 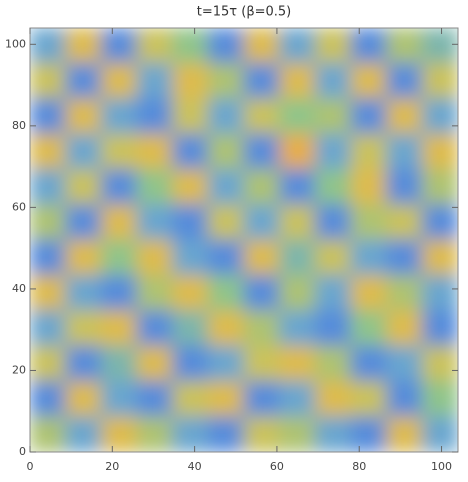 I want to click on x-tick-label: 60, so click(x=277, y=466).